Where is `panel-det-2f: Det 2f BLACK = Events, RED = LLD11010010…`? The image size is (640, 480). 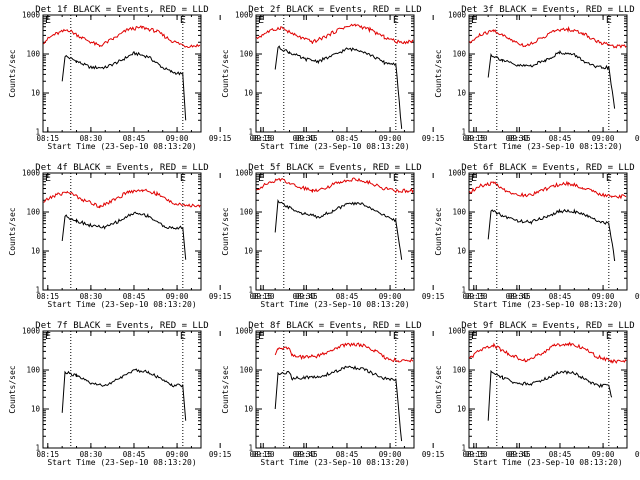
panel-det-2f: Det 2f BLACK = Events, RED = LLD11010010… is located at coordinates (376, 78).